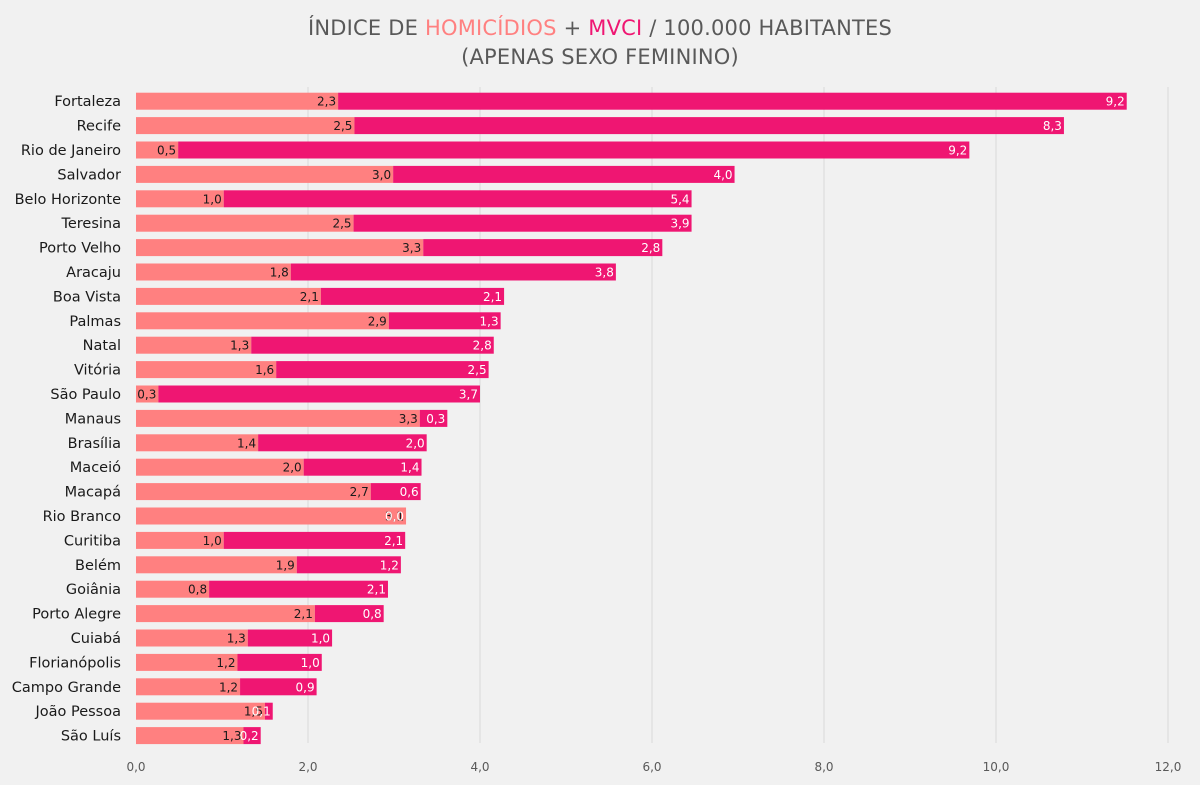 This screenshot has width=1200, height=785. Describe the element at coordinates (93, 590) in the screenshot. I see `category-label: Goiânia` at that location.